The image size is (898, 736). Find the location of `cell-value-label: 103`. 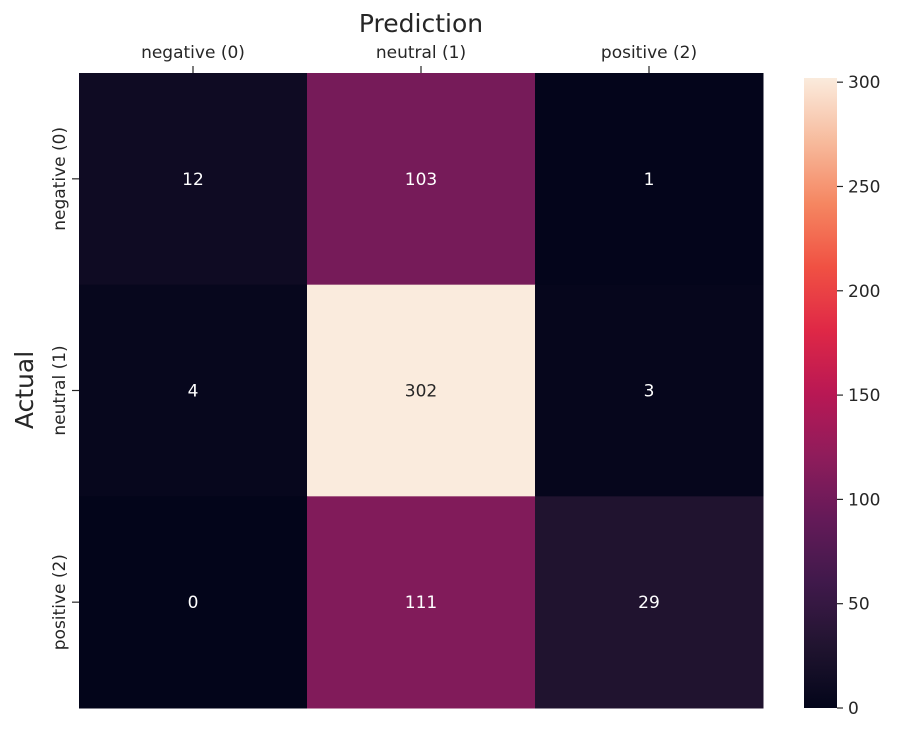

cell-value-label: 103 is located at coordinates (421, 180).